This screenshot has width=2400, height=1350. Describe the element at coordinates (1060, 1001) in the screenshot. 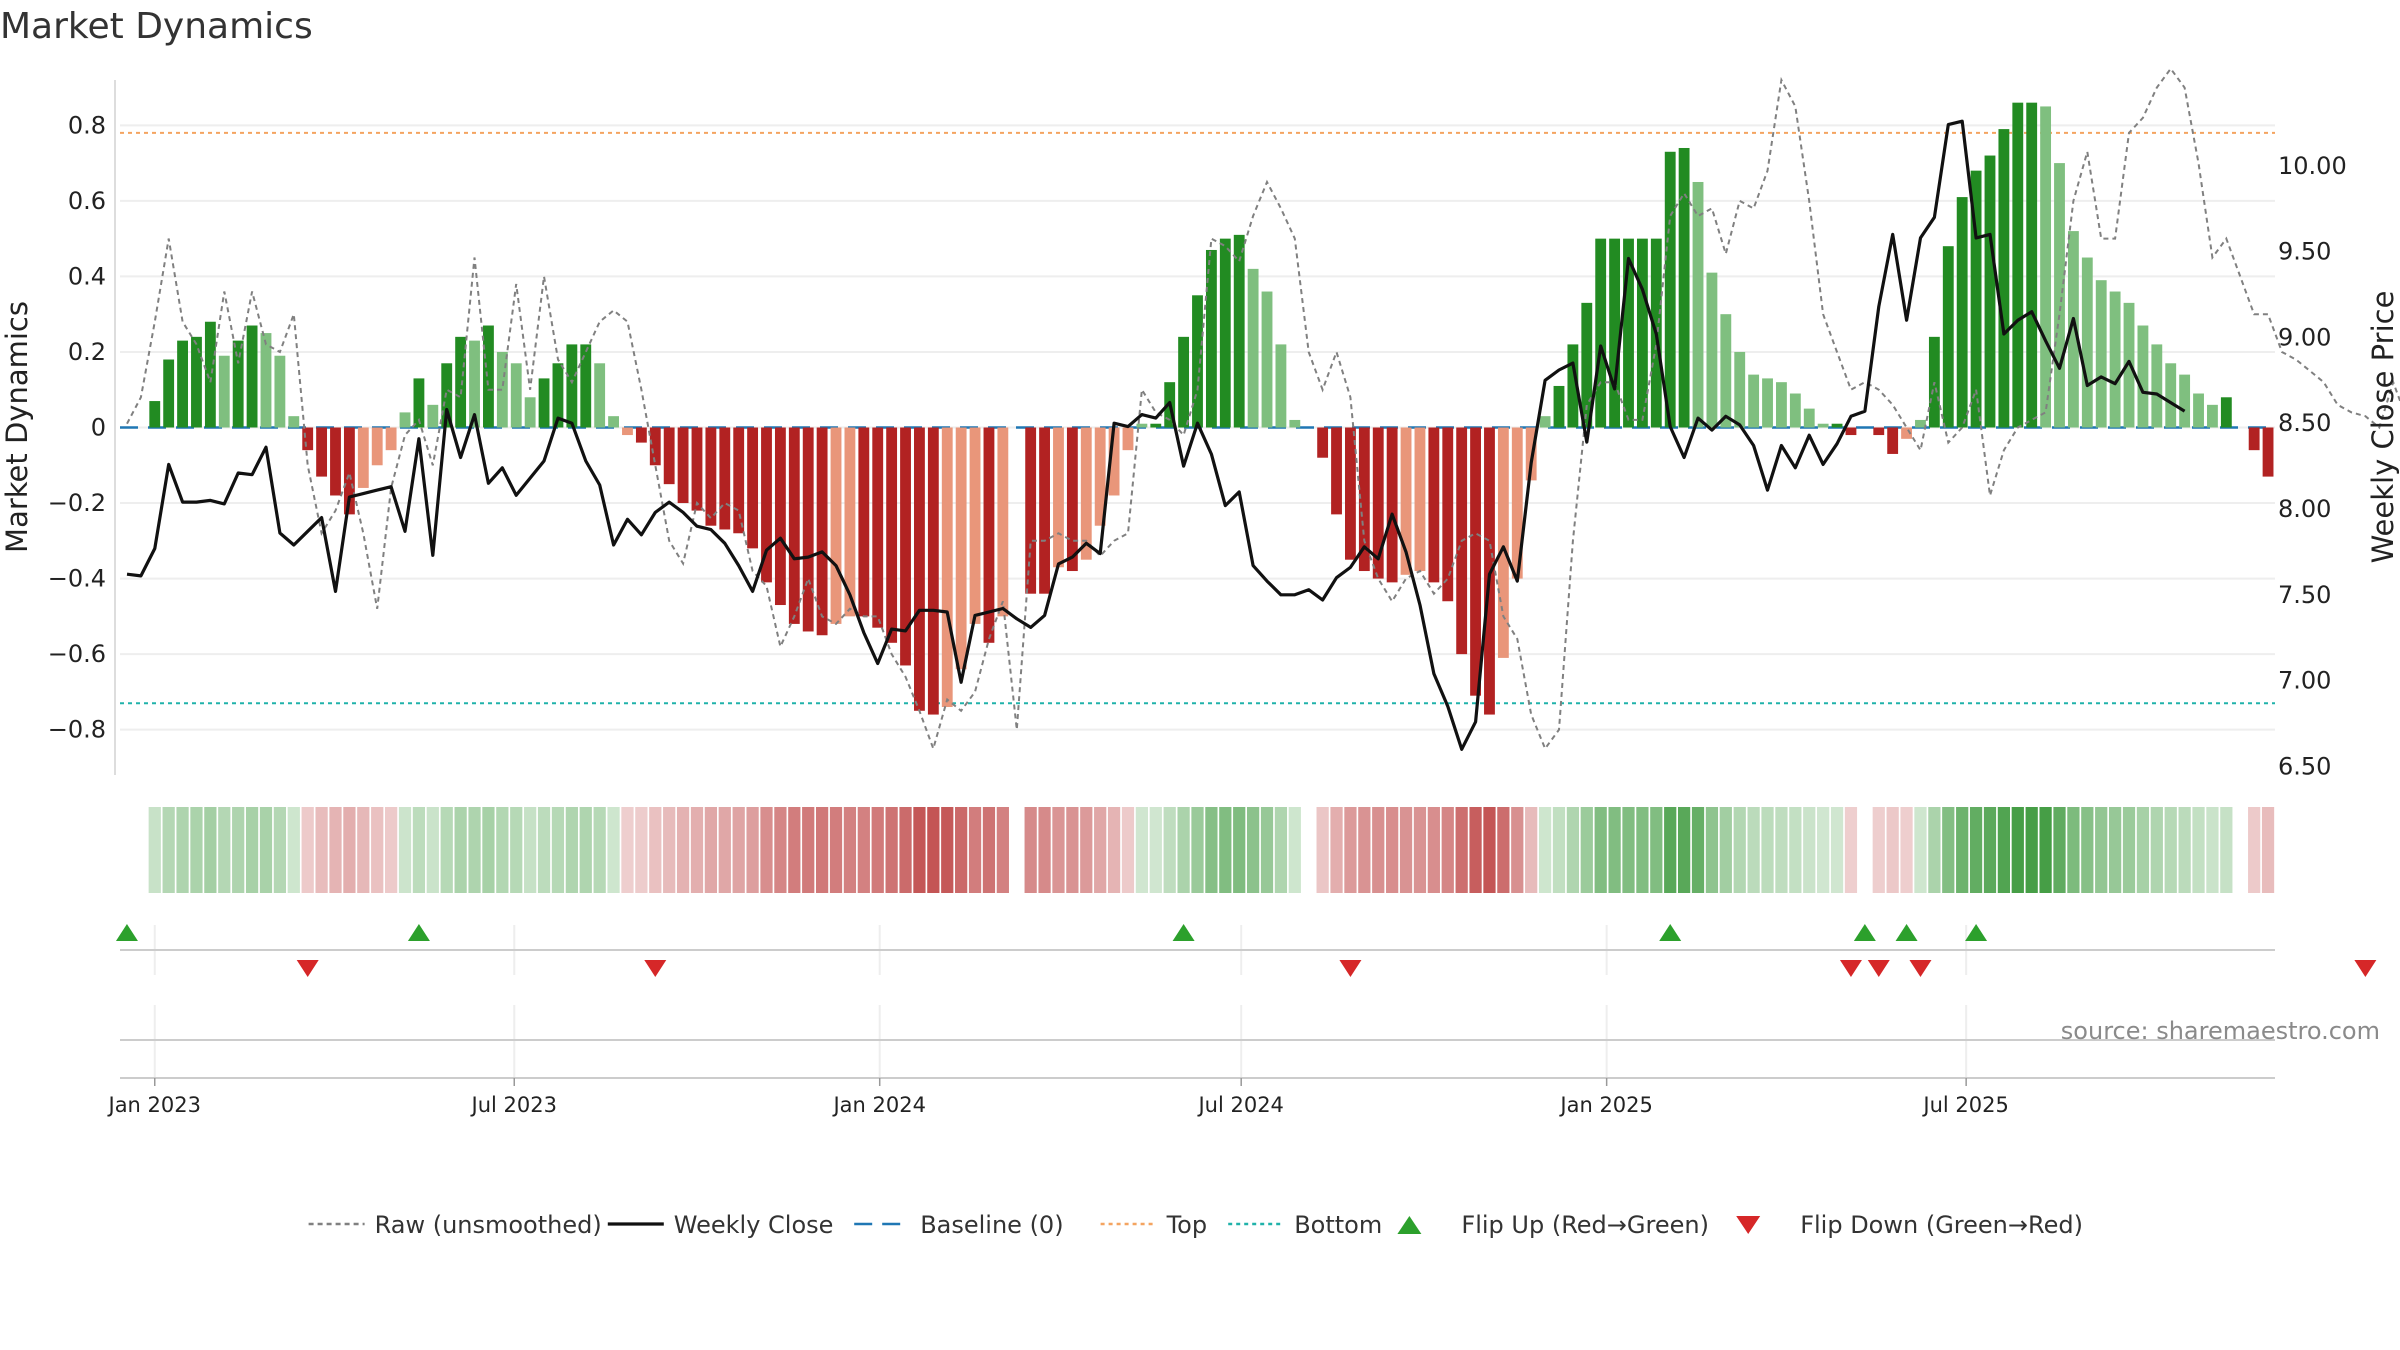

I see `lower-panel-grid` at that location.